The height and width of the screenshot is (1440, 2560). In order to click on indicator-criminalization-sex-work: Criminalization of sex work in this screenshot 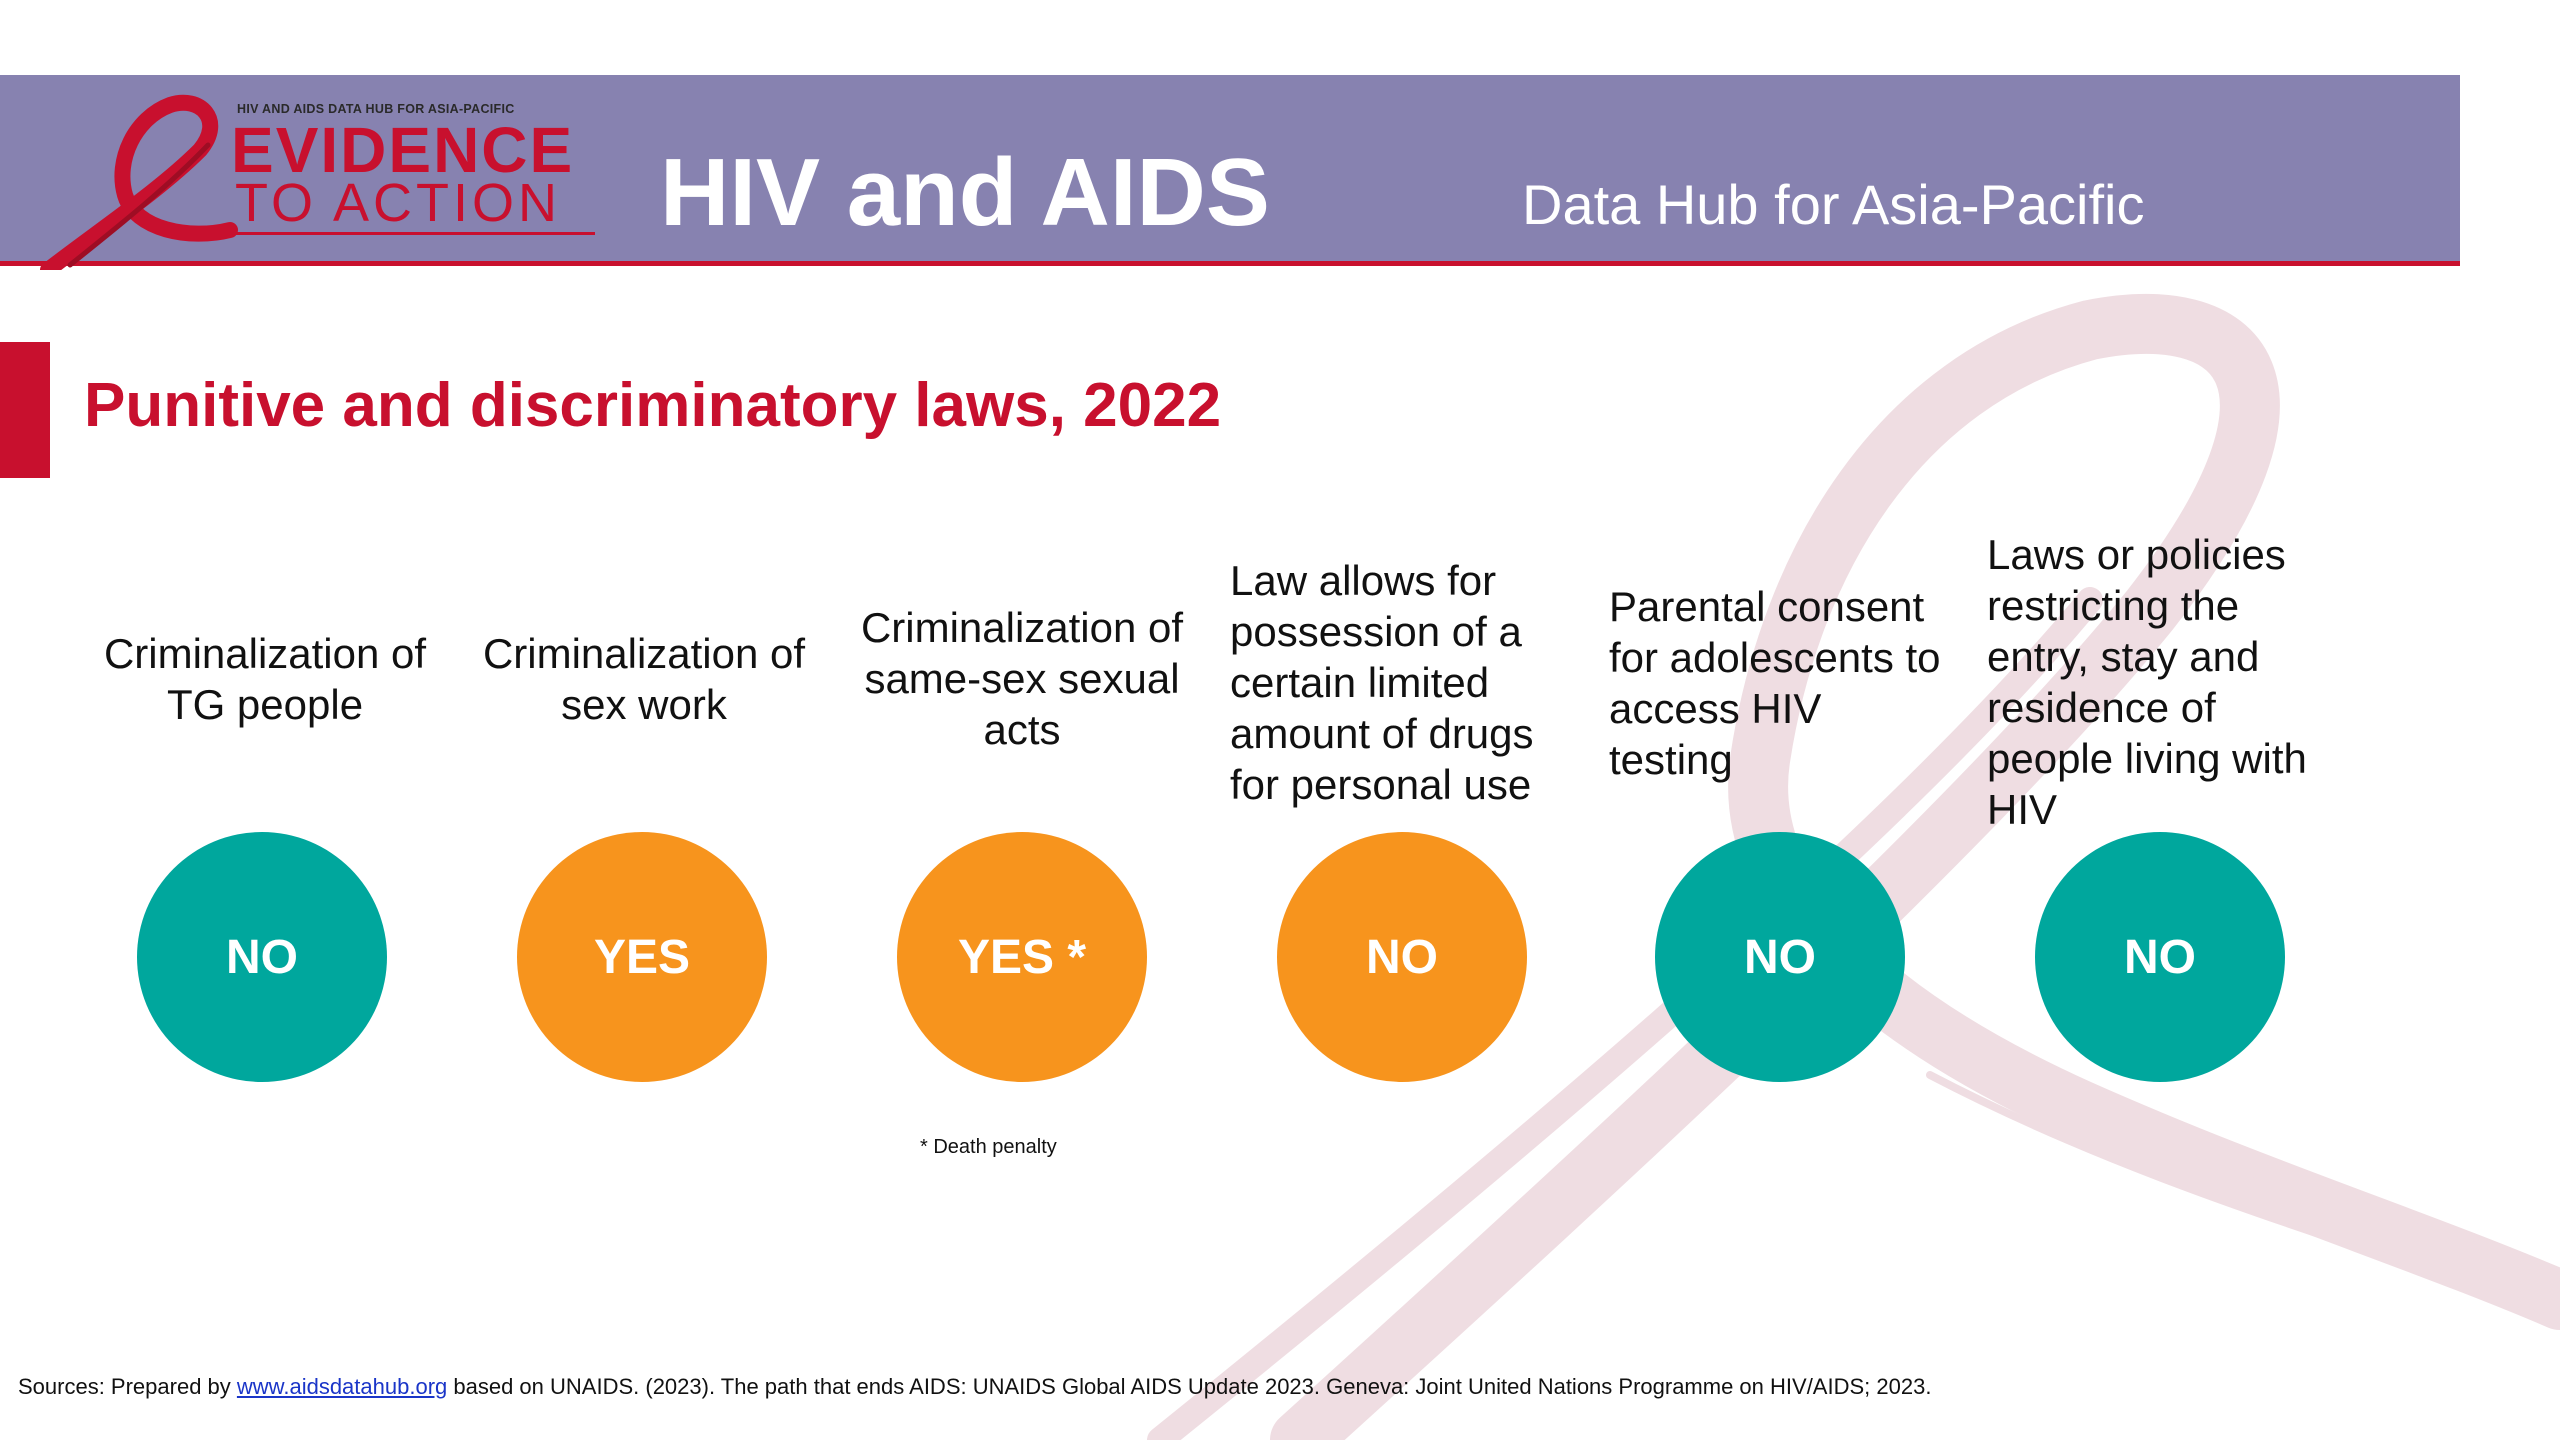, I will do `click(644, 615)`.